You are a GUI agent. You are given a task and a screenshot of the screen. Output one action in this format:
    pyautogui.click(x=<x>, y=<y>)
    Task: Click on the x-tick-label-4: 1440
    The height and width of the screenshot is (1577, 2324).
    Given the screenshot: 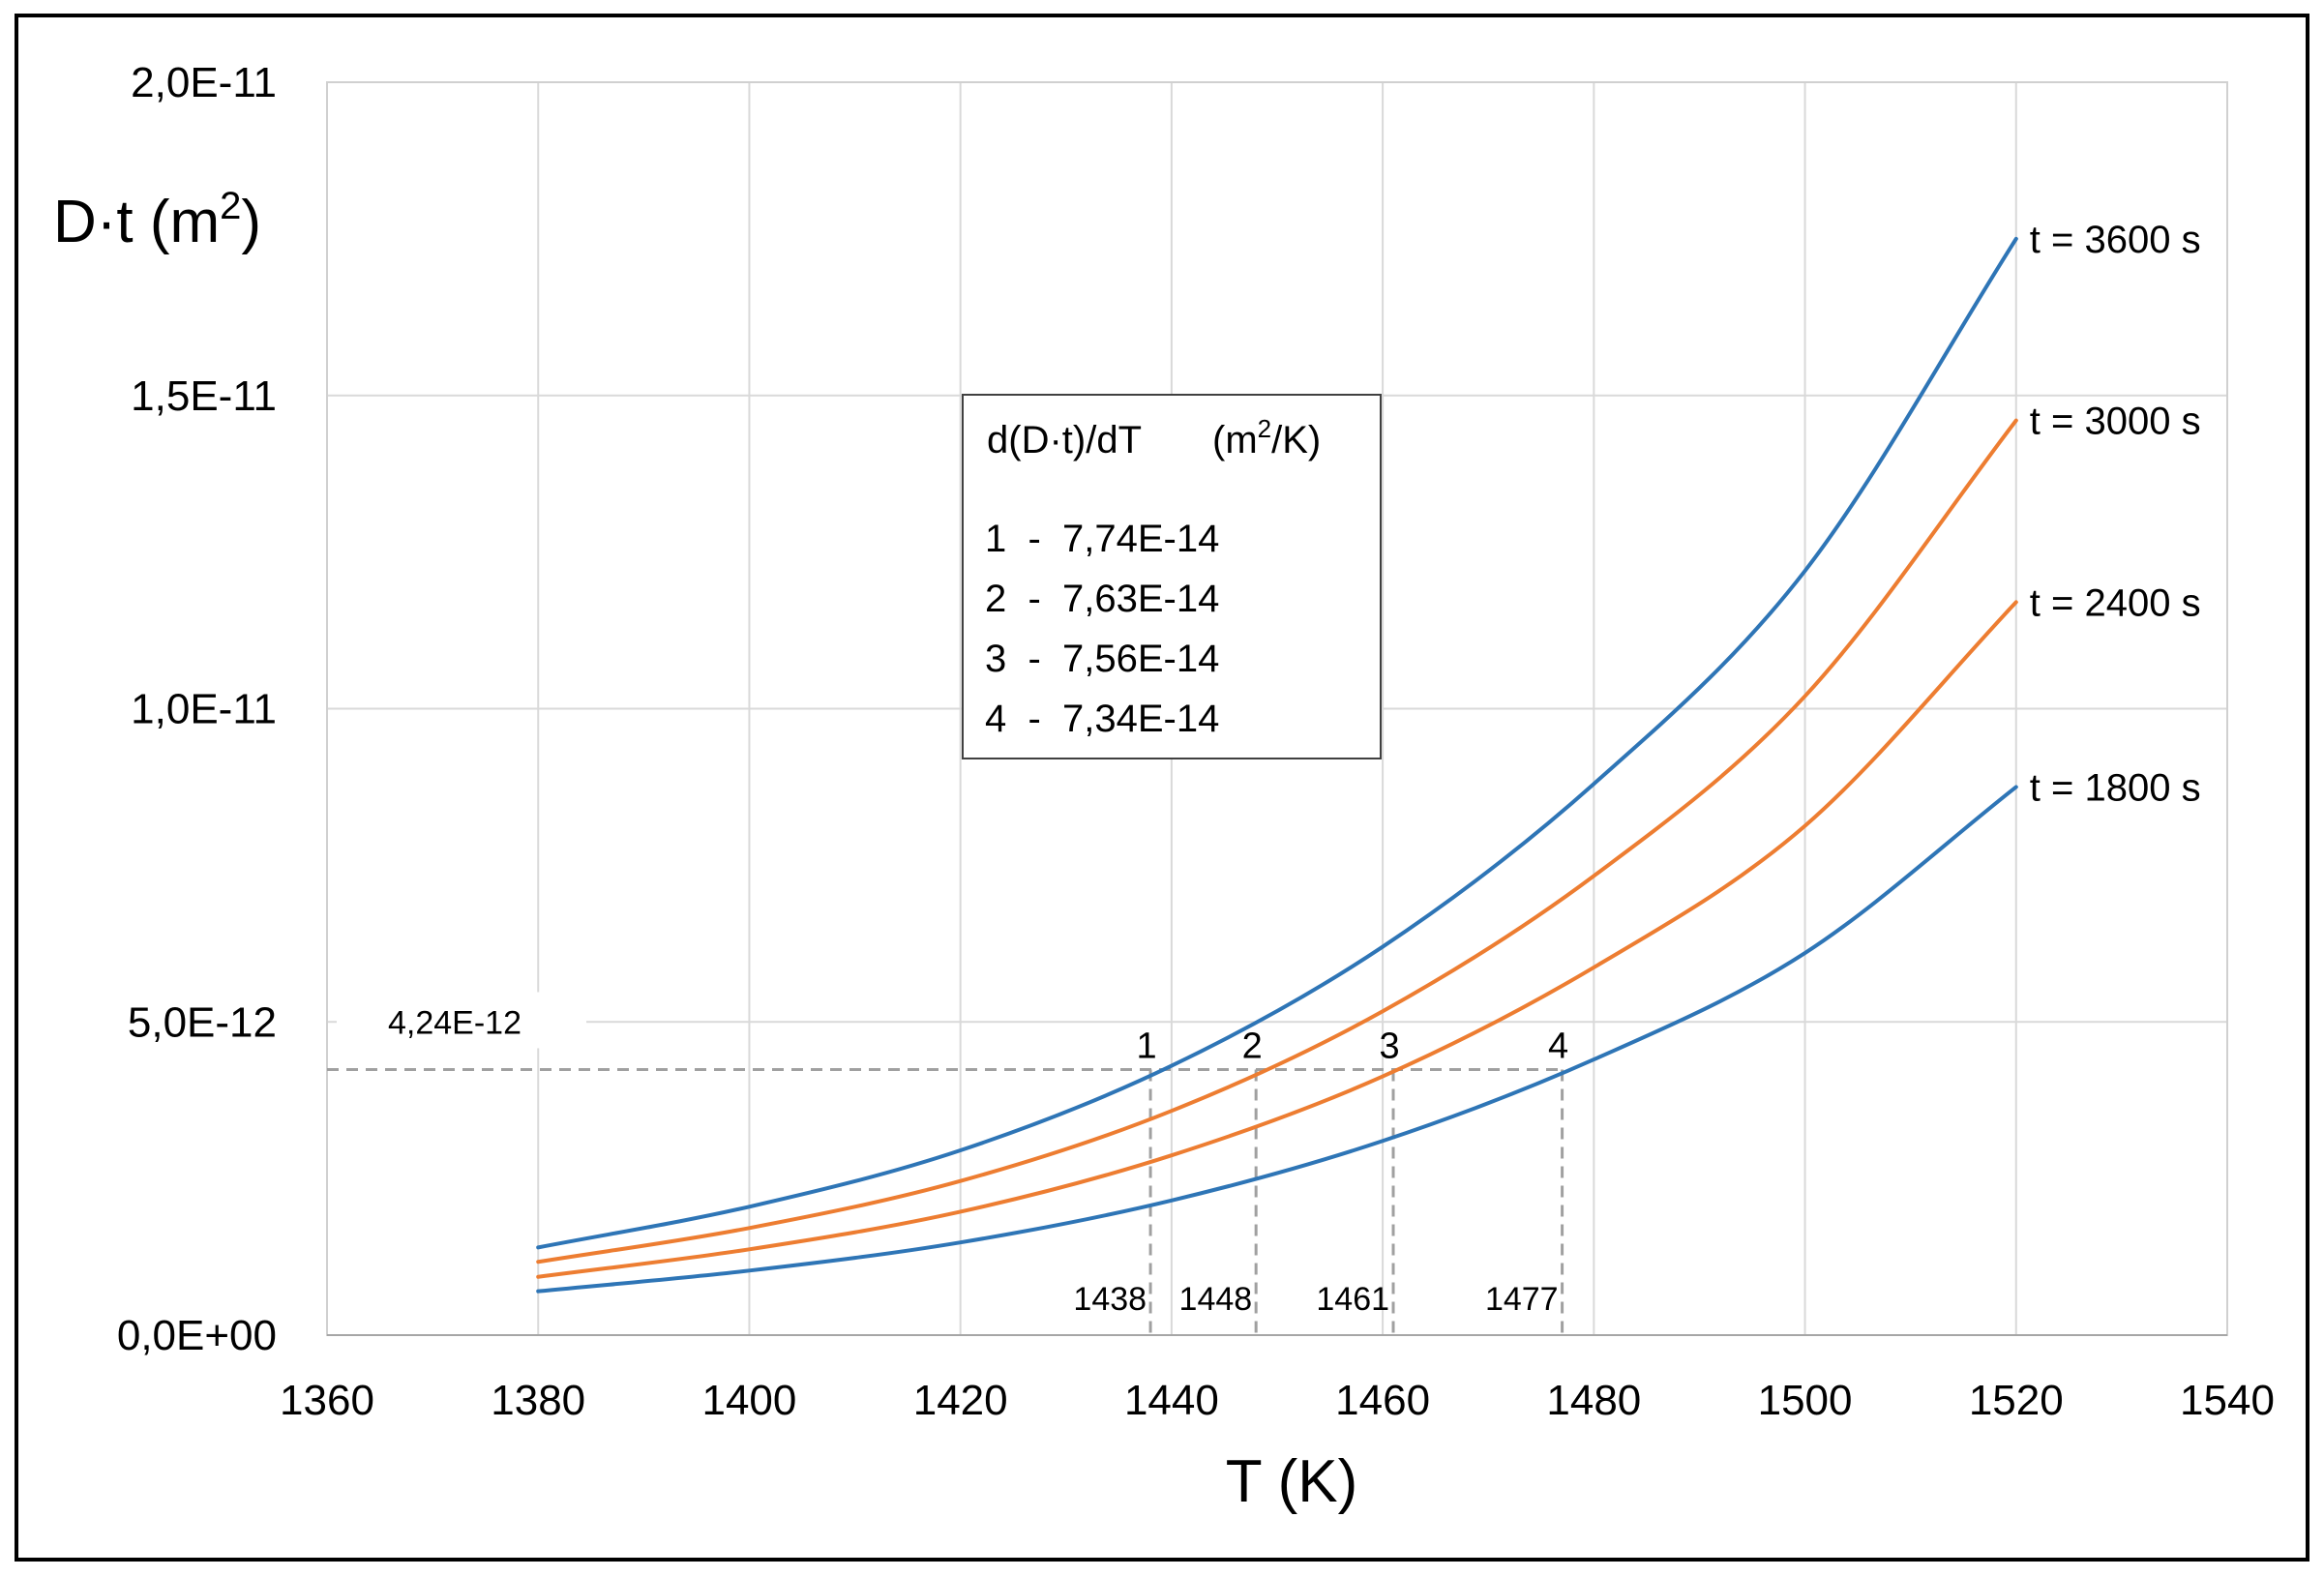 What is the action you would take?
    pyautogui.click(x=1171, y=1400)
    